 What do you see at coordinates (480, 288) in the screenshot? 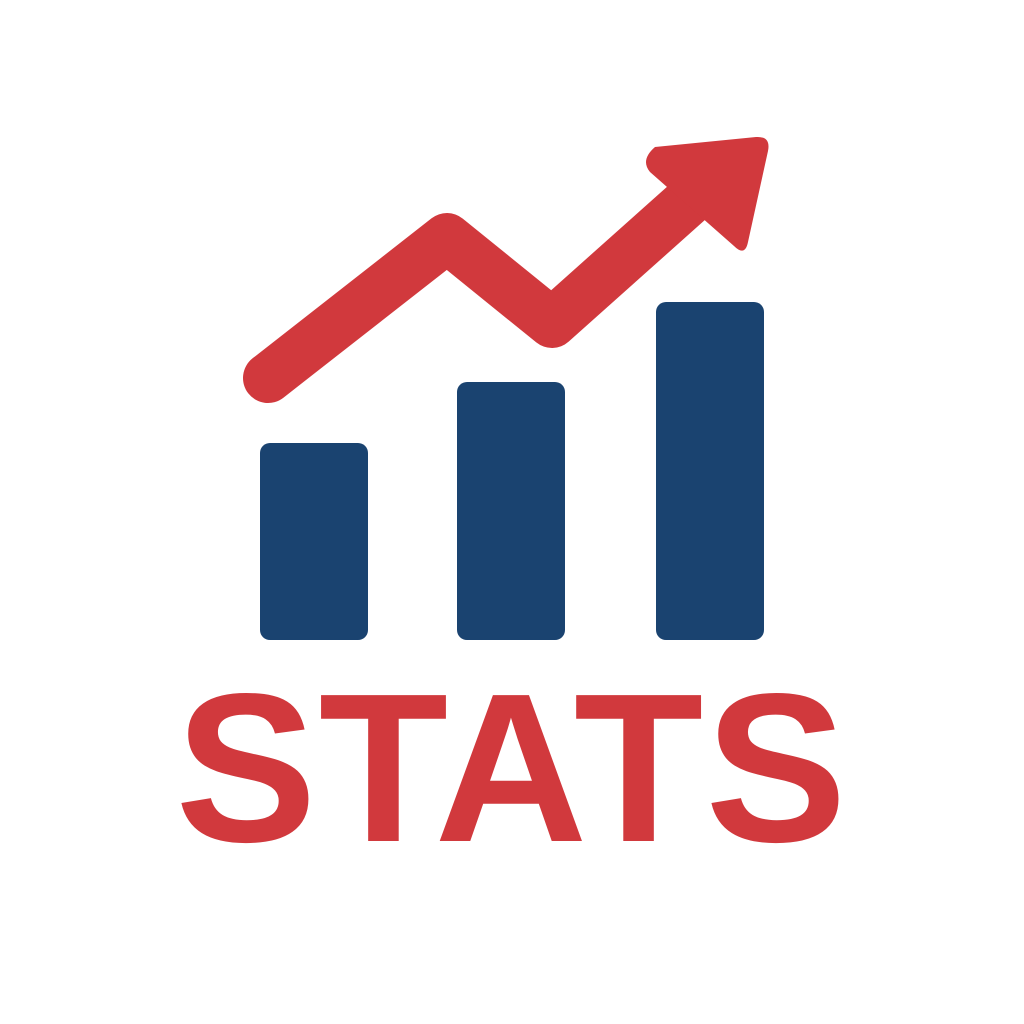
I see `trend-line` at bounding box center [480, 288].